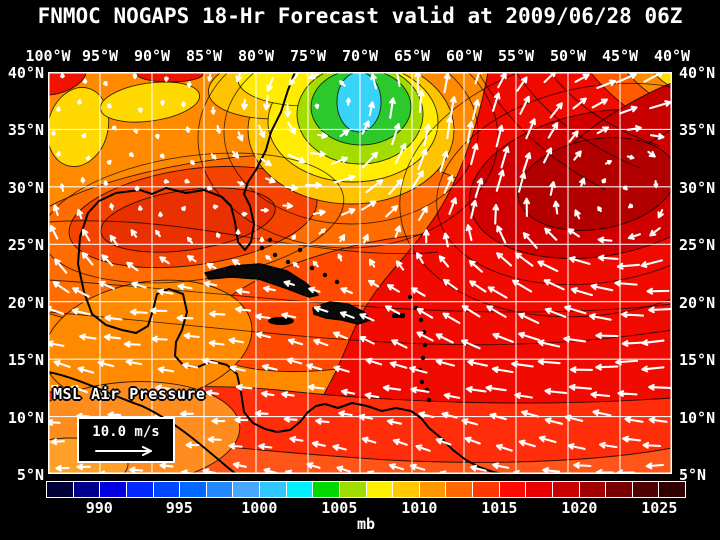 The width and height of the screenshot is (720, 540). Describe the element at coordinates (126, 432) in the screenshot. I see `wind-reference-label: 10.0 m/s` at that location.